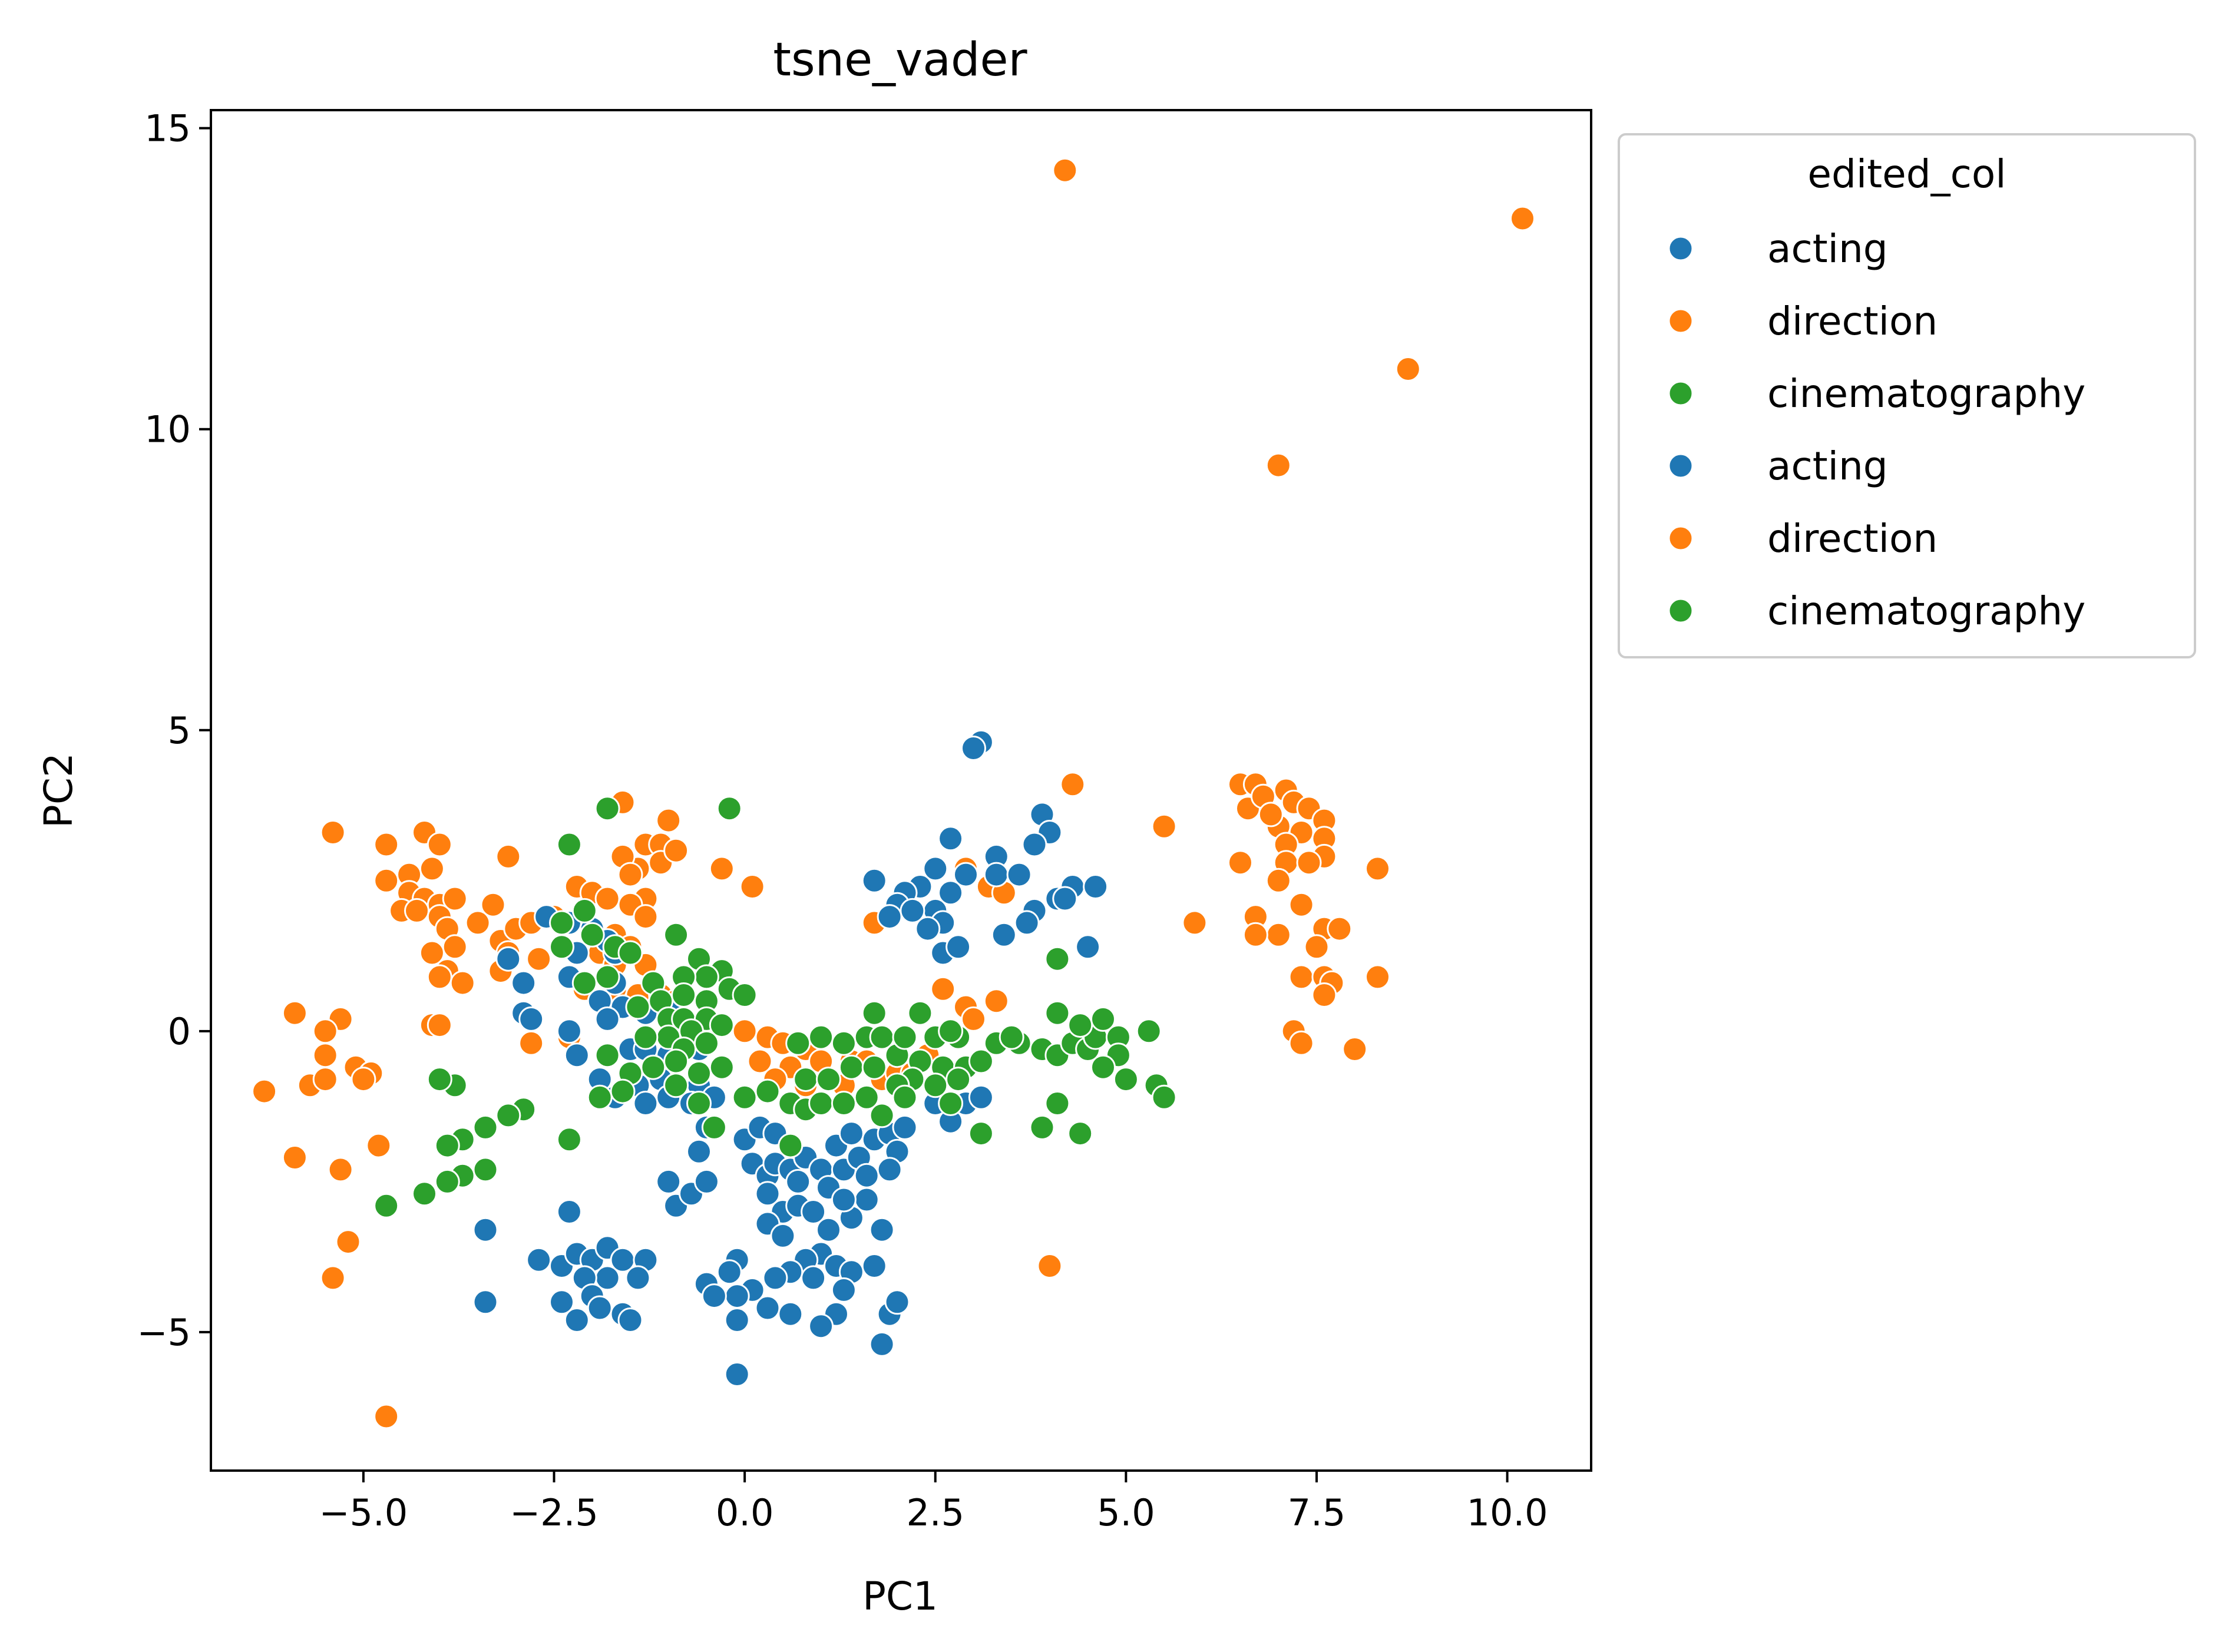 This screenshot has height=1652, width=2225. Describe the element at coordinates (935, 1512) in the screenshot. I see `x-tick-label: 2.5` at that location.